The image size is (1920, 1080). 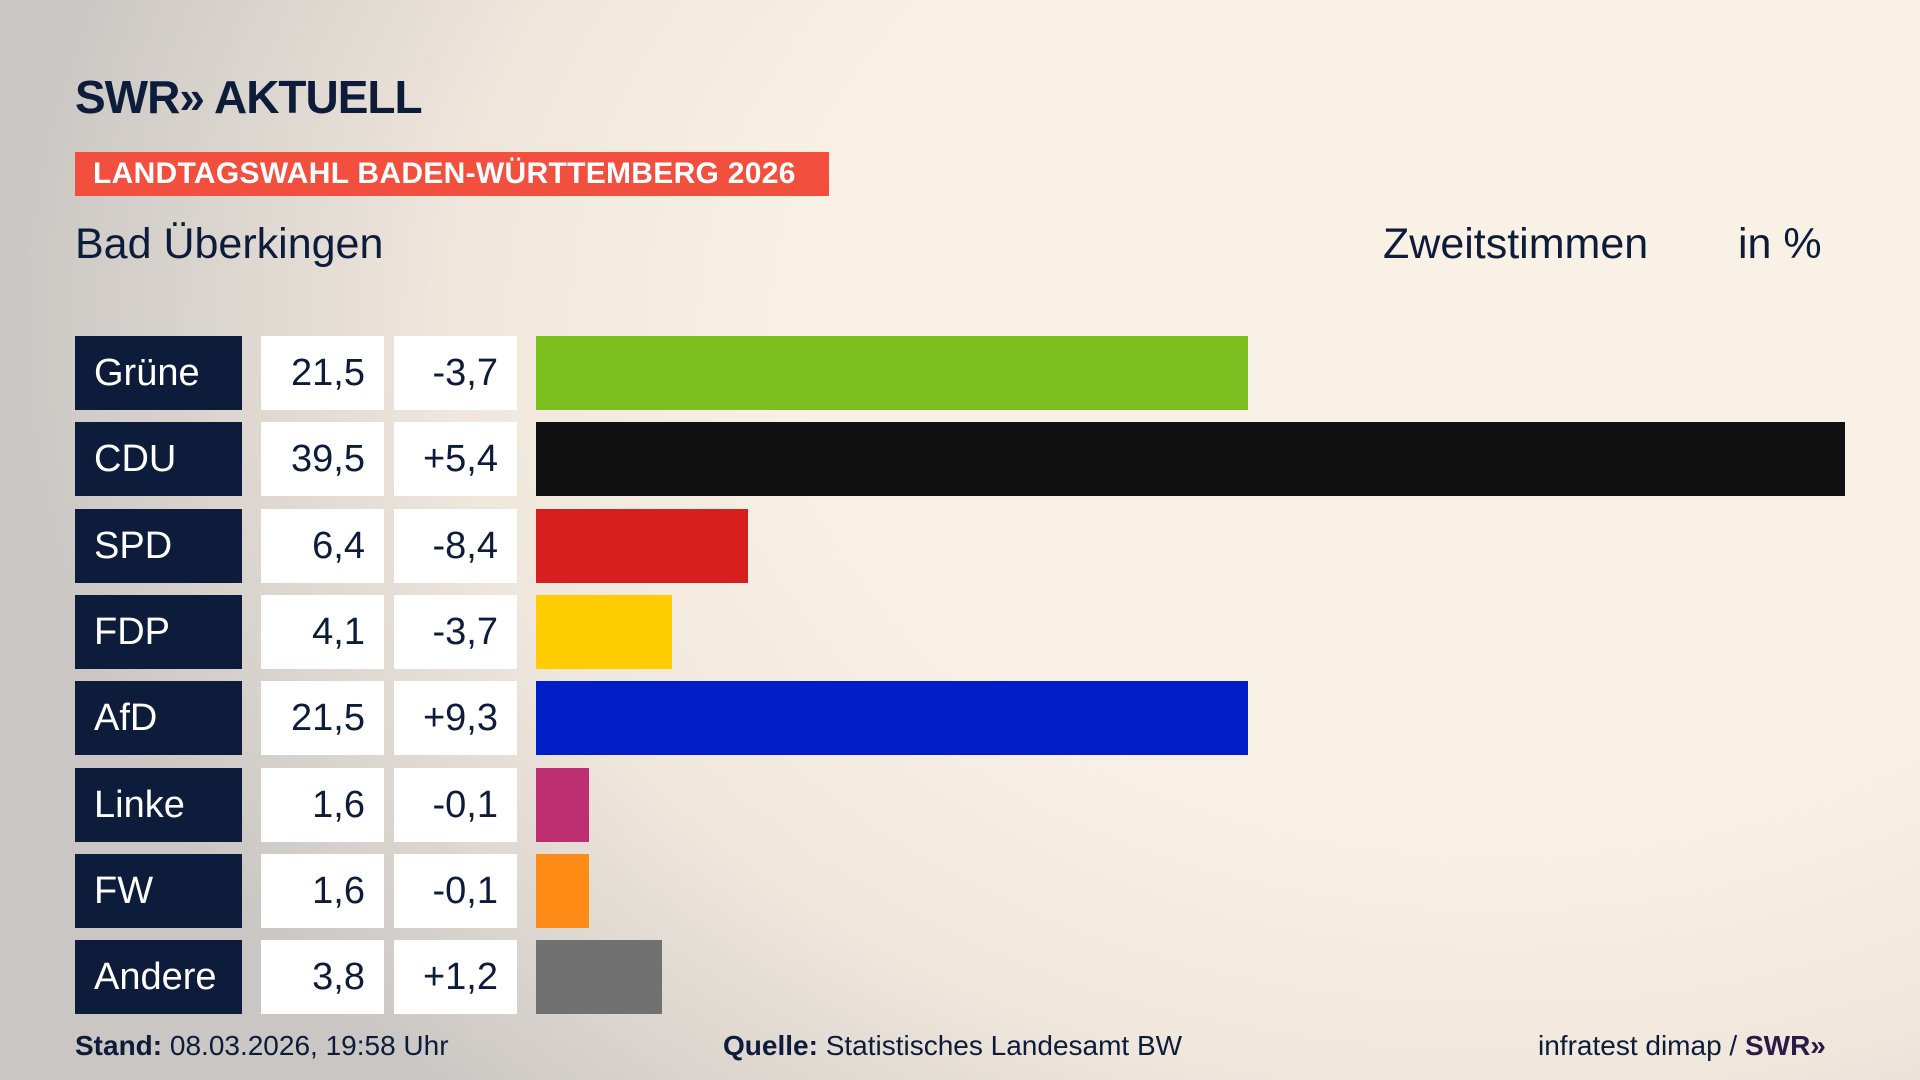 What do you see at coordinates (975, 631) in the screenshot?
I see `bar-row: FDP 4,1 -3,7` at bounding box center [975, 631].